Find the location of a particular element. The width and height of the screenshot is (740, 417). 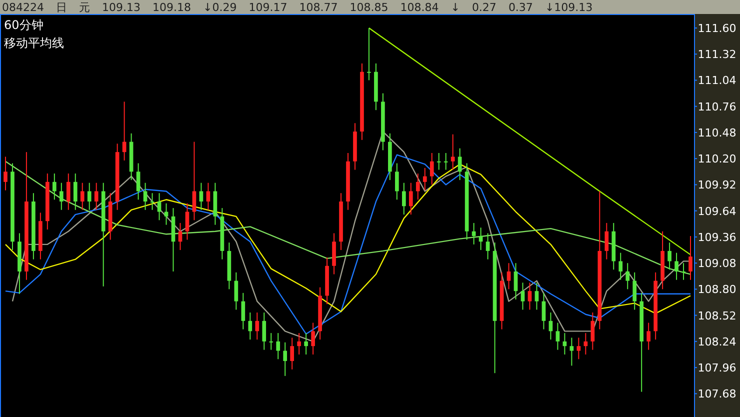

y-tick-label: 111.60 is located at coordinates (717, 28).